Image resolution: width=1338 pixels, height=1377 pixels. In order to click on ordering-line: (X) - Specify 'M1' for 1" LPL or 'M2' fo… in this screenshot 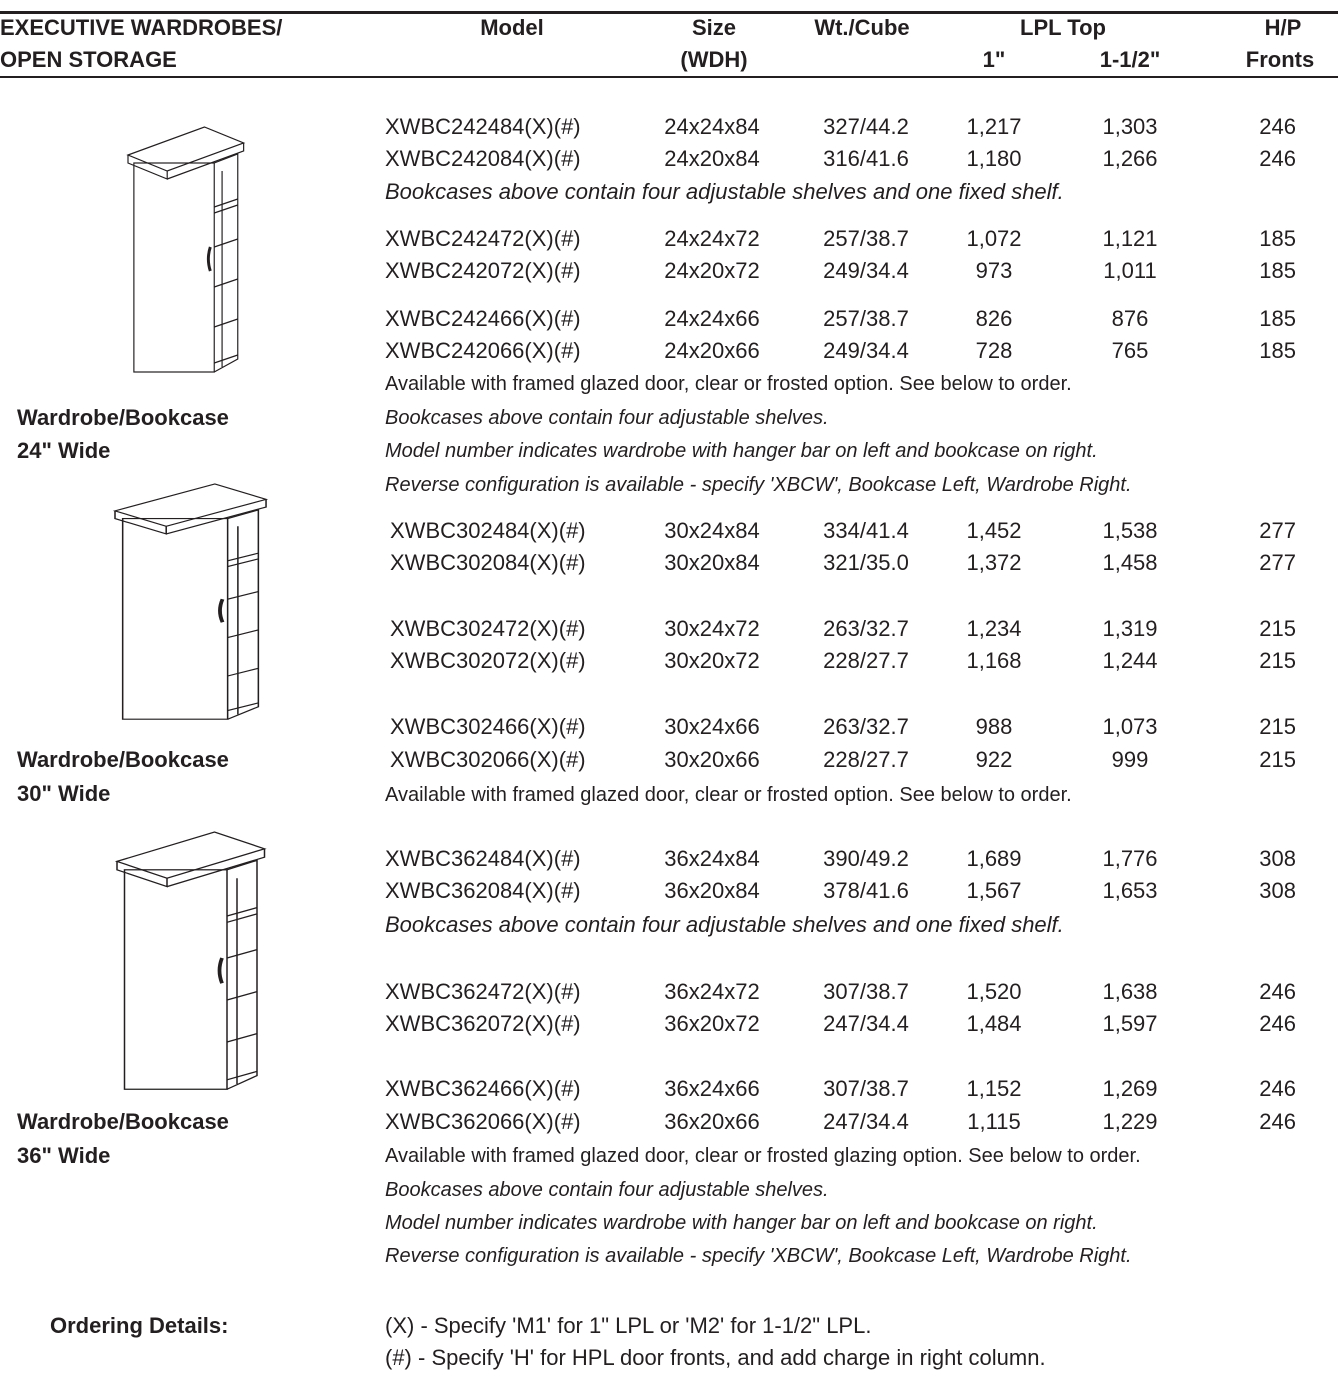, I will do `click(628, 1325)`.